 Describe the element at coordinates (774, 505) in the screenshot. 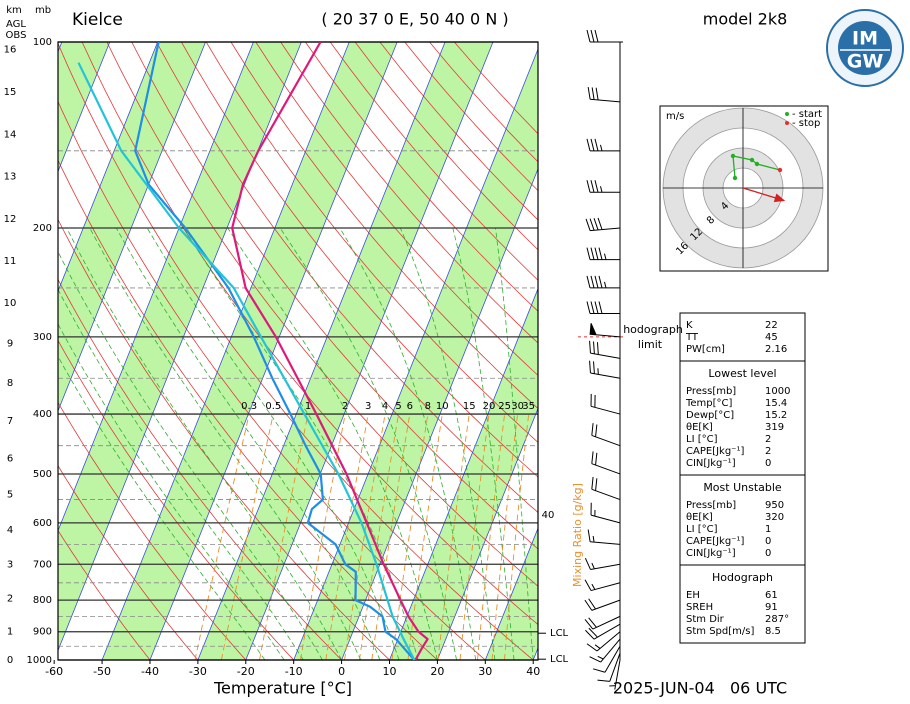

I see `table-value: 950` at that location.